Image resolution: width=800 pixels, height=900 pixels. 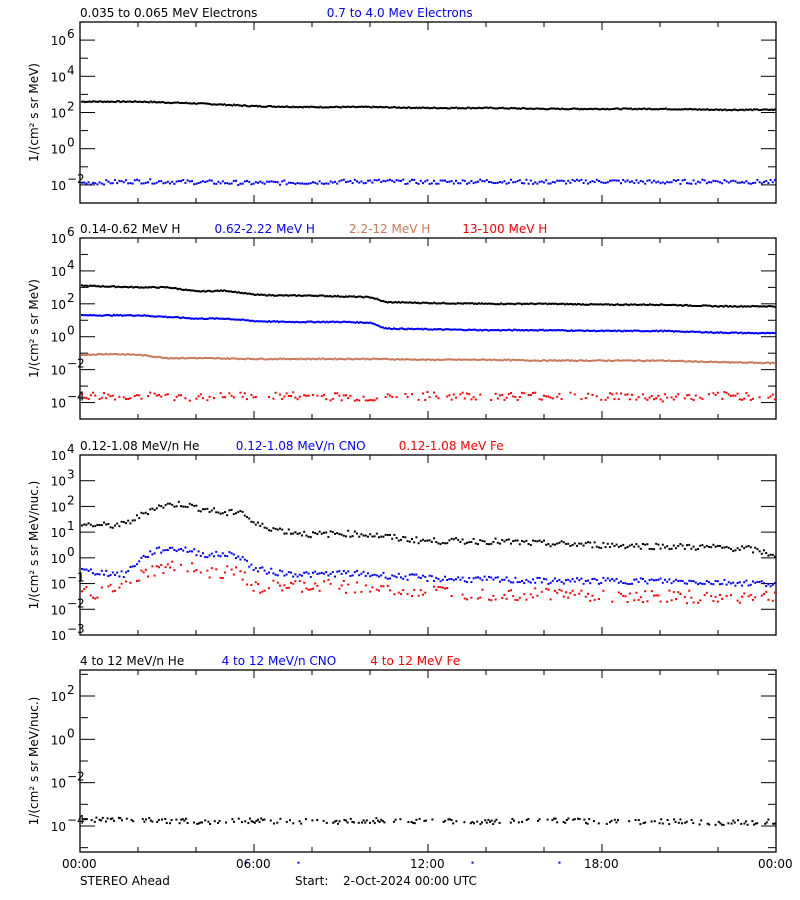 I want to click on svg-text: 3, so click(x=71, y=475).